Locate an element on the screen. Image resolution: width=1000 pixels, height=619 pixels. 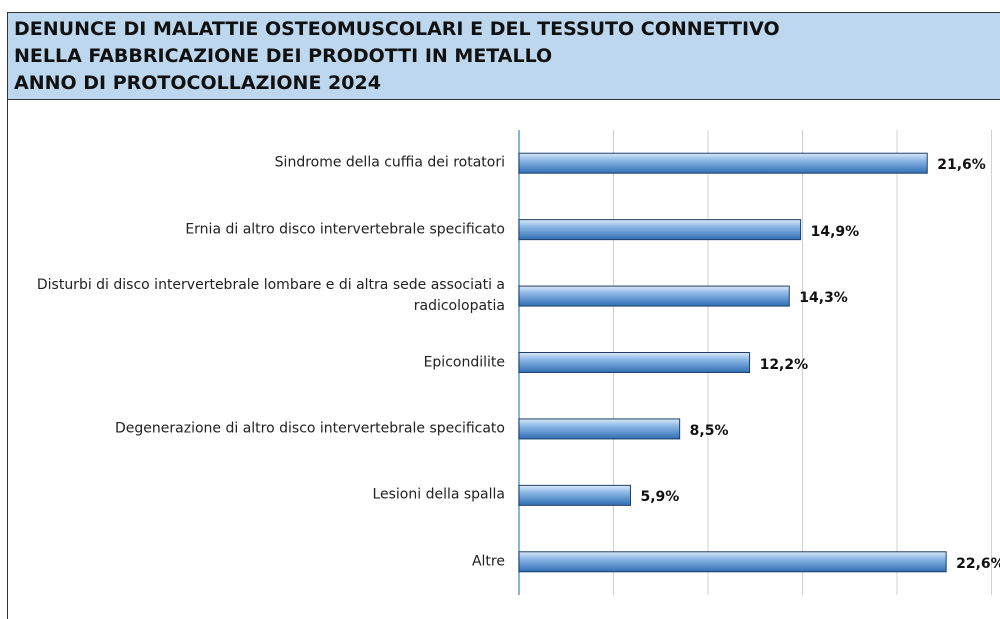
value-label: 22,6% is located at coordinates (978, 563).